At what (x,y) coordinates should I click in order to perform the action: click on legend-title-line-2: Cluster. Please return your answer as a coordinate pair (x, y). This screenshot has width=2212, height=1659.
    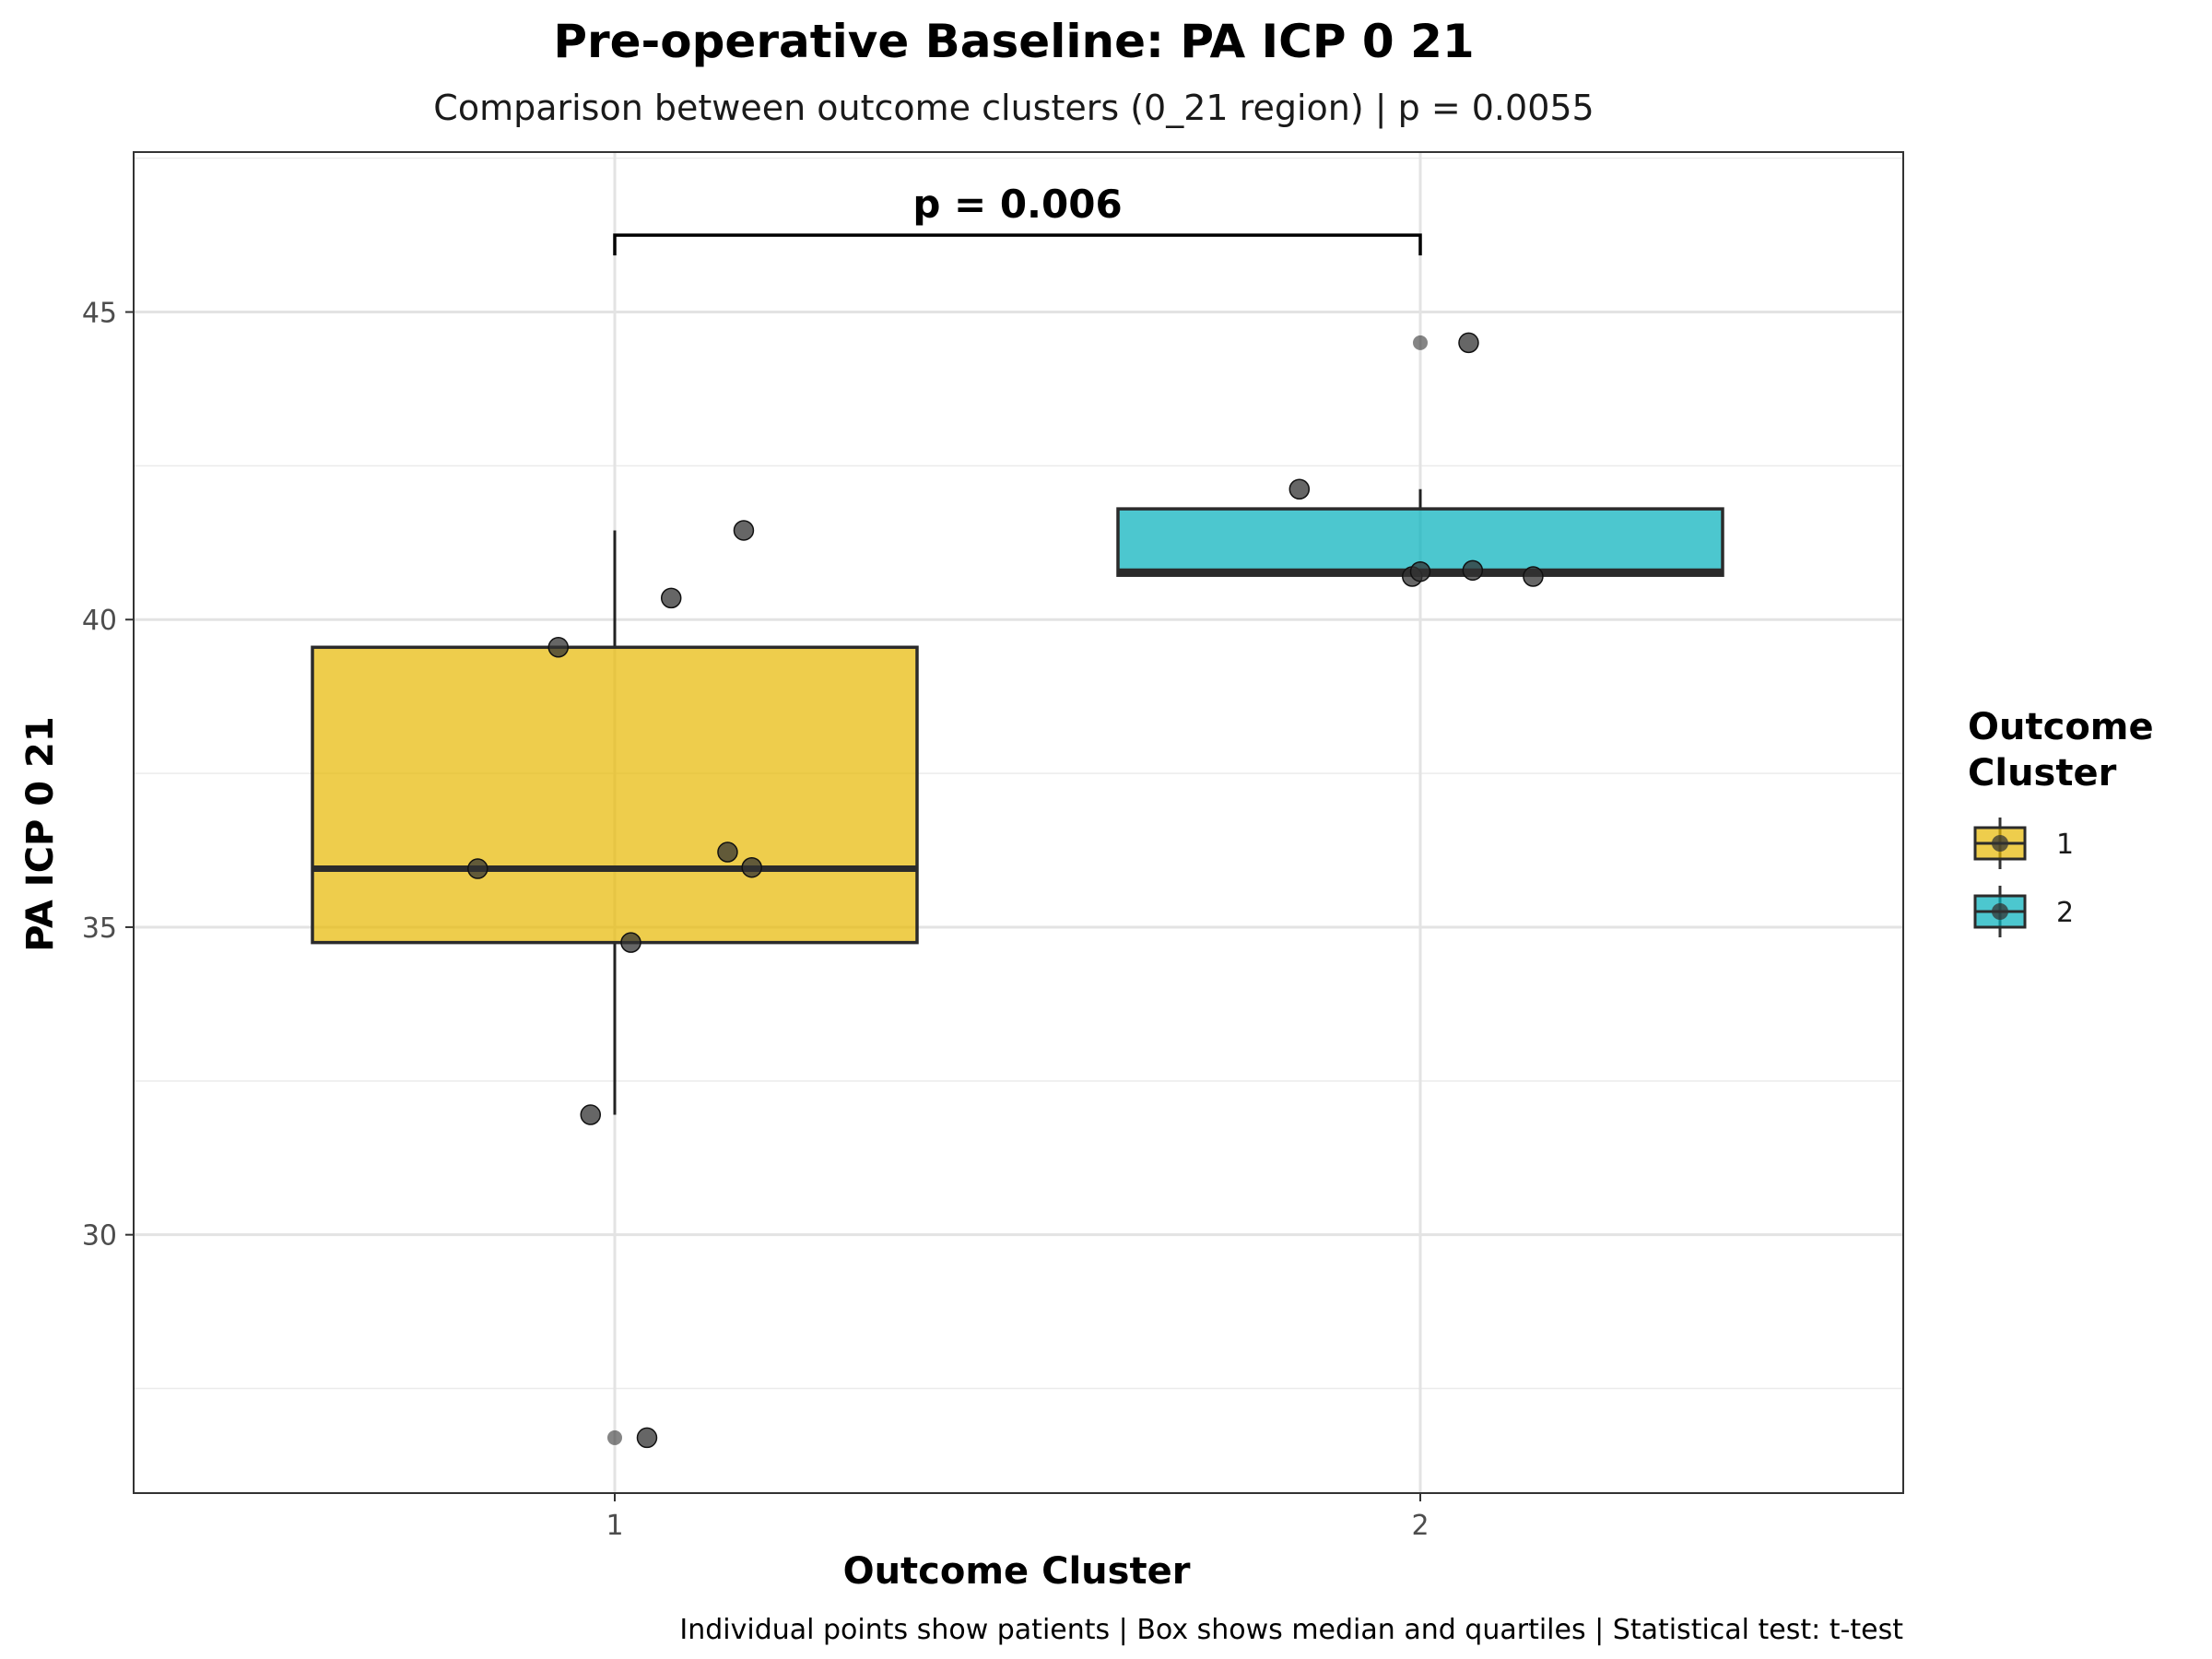
    Looking at the image, I should click on (2042, 773).